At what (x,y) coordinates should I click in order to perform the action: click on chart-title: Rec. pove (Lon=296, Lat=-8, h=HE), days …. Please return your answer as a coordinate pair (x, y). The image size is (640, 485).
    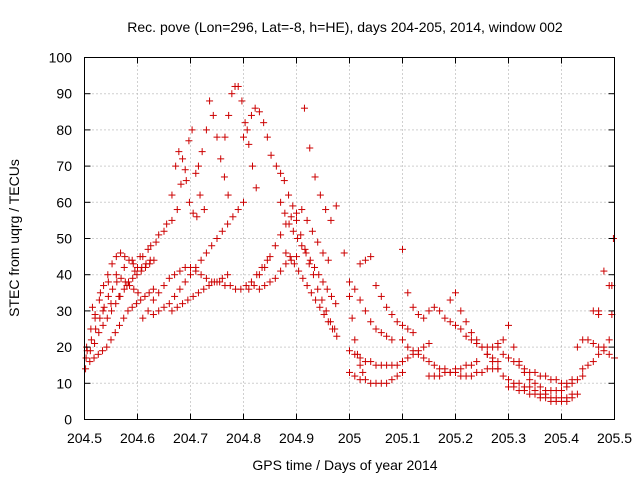
    Looking at the image, I should click on (345, 27).